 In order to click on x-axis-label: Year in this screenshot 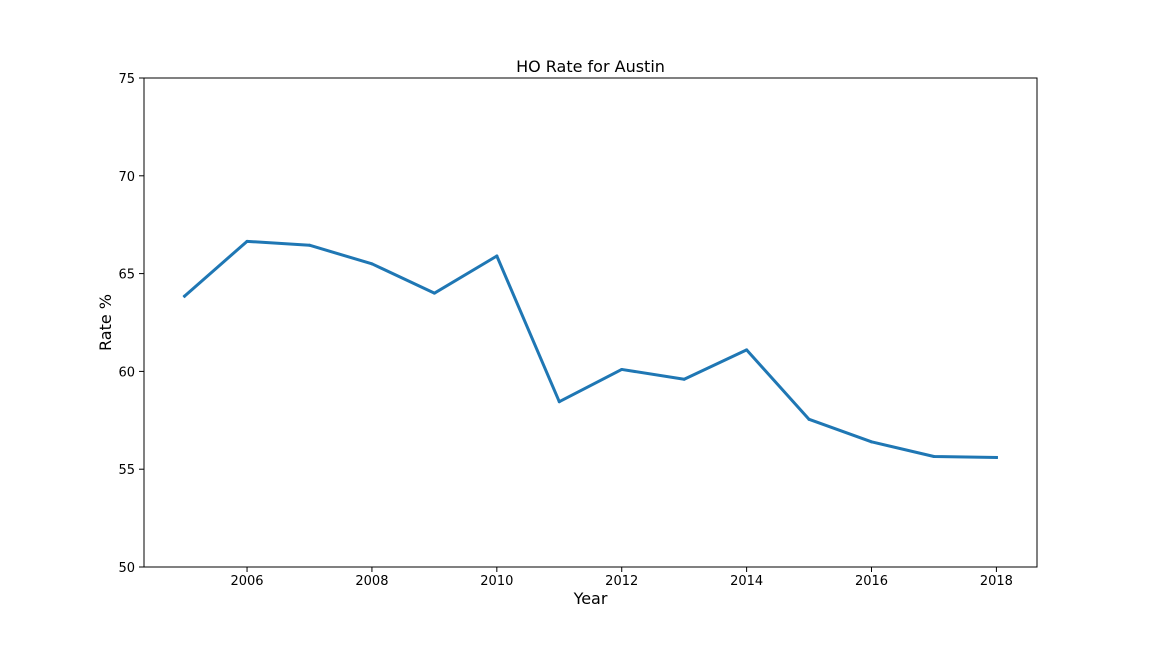, I will do `click(590, 598)`.